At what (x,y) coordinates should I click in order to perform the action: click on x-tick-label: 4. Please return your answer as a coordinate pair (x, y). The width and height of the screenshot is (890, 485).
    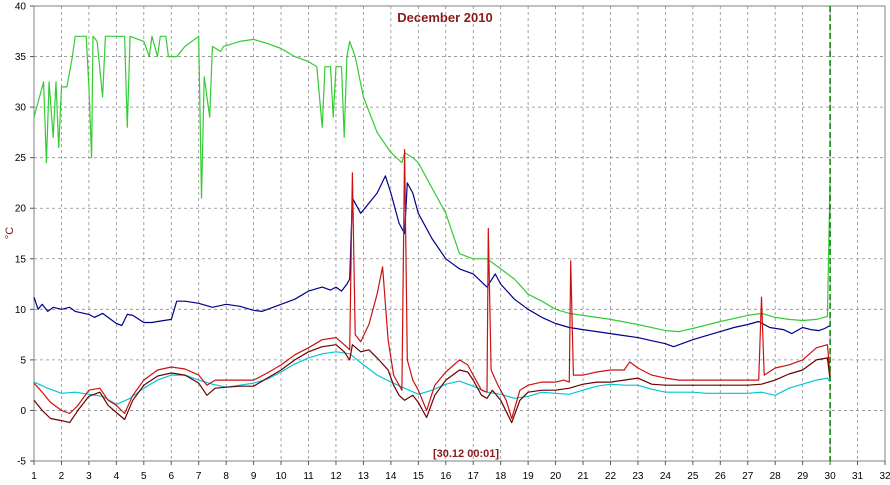
    Looking at the image, I should click on (117, 476).